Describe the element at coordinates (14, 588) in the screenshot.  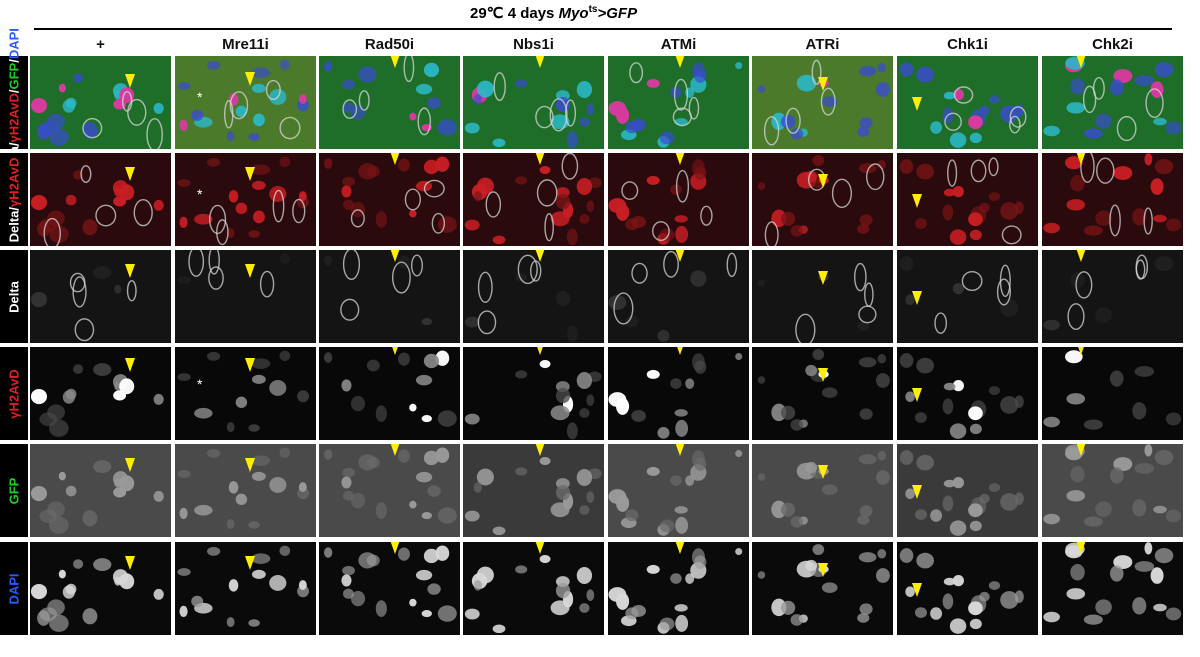
I see `row-label: DAPI` at that location.